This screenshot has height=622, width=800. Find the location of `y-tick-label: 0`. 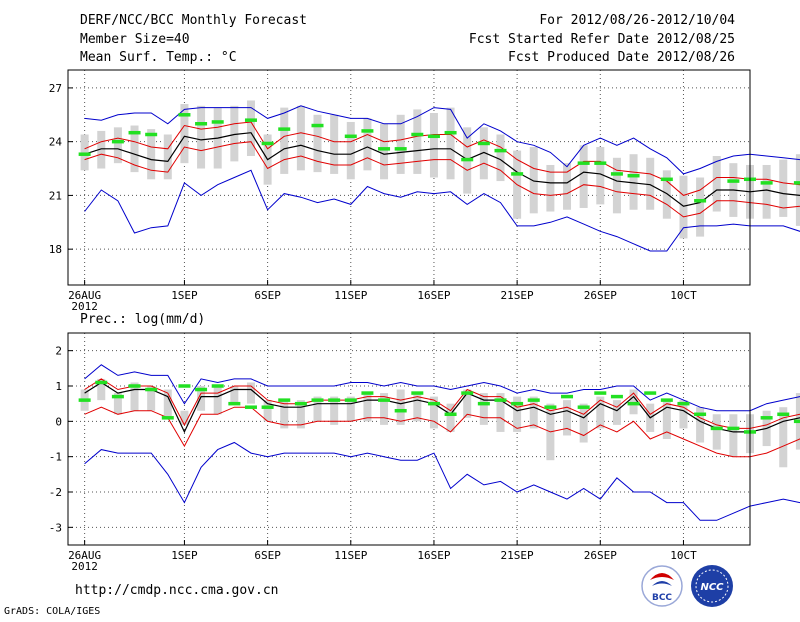

y-tick-label: 0 is located at coordinates (58, 421).